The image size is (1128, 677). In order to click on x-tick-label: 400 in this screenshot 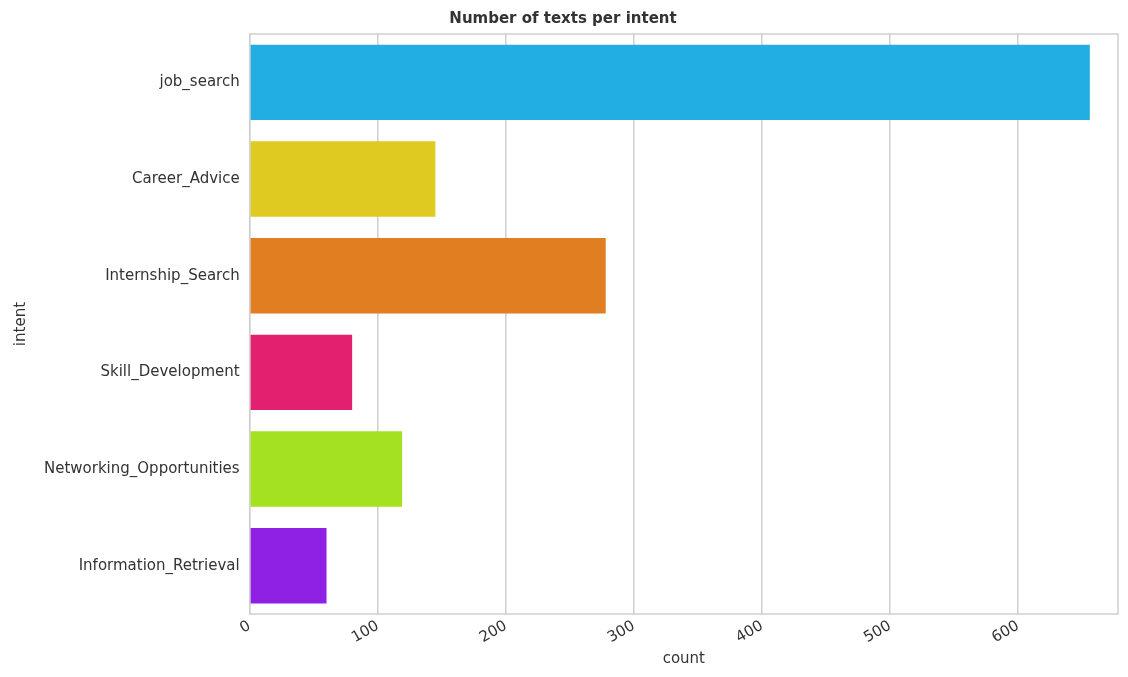, I will do `click(749, 631)`.